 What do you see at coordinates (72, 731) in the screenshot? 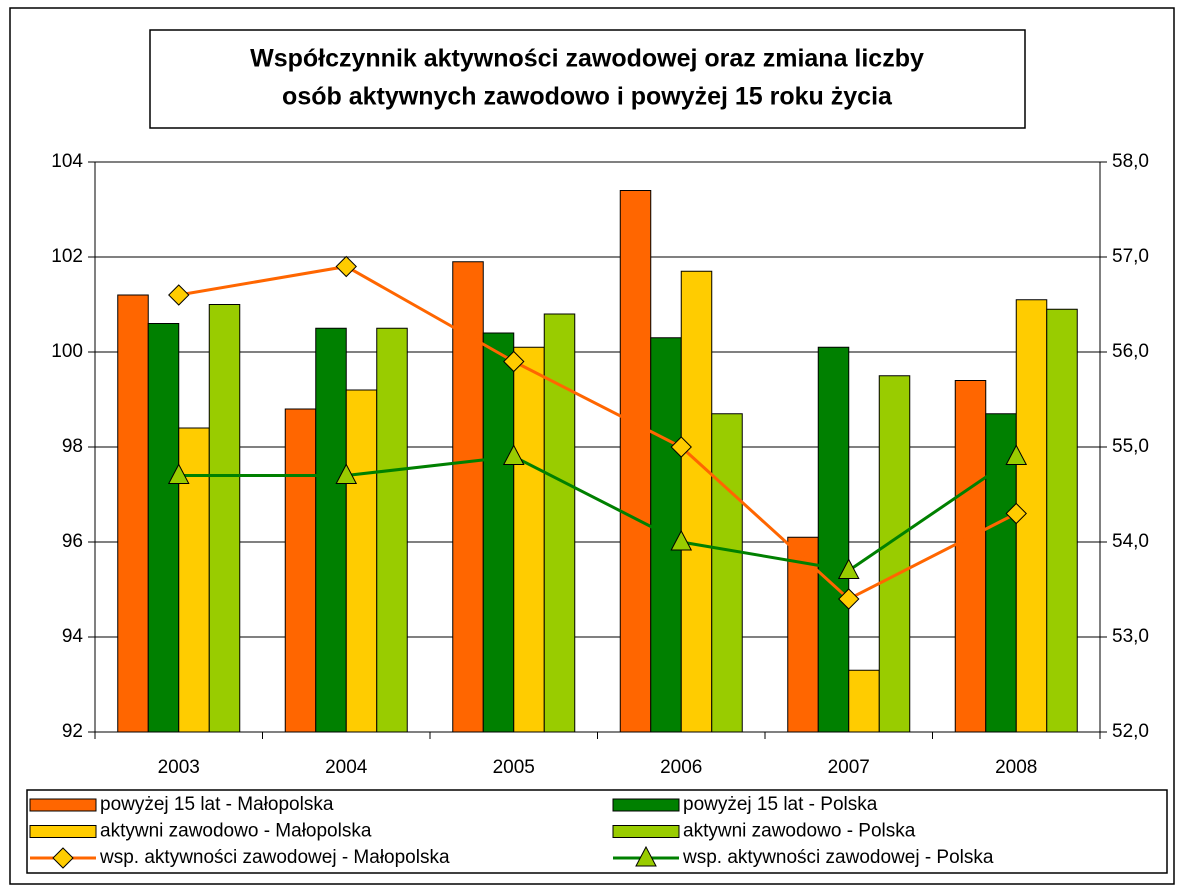
I see `y-tick-label: 92` at bounding box center [72, 731].